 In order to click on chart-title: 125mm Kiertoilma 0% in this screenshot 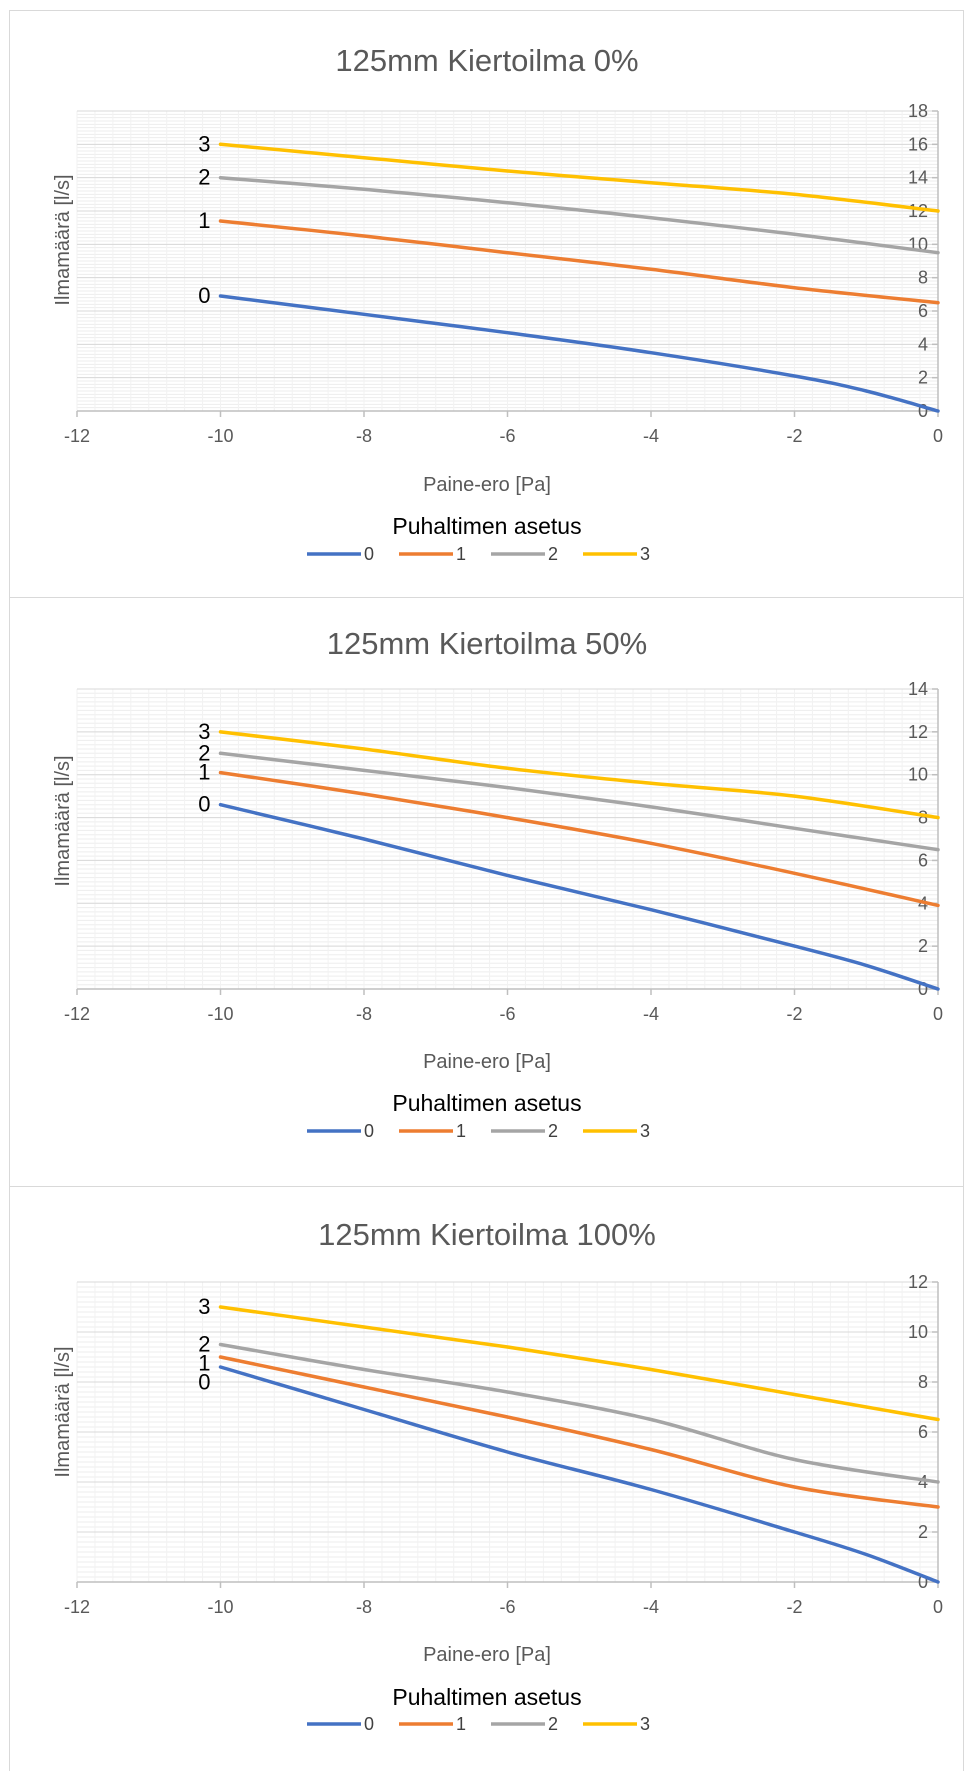, I will do `click(486, 60)`.